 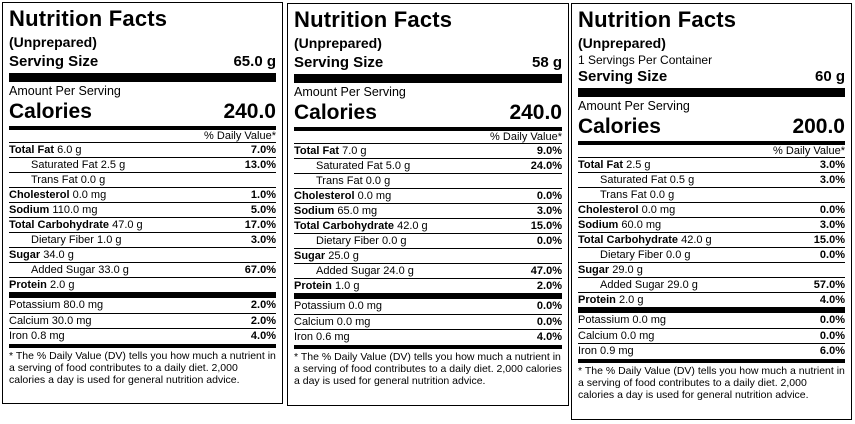 I want to click on daily-value-header: % Daily Value*, so click(x=142, y=134).